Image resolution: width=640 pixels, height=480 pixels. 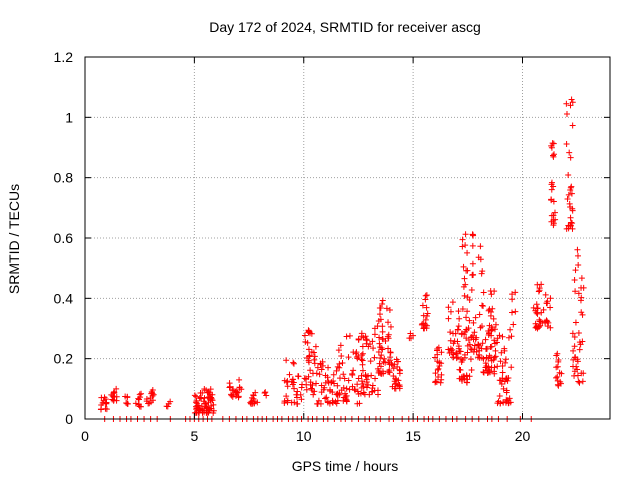 I want to click on x-tick-label: 15, so click(x=413, y=436).